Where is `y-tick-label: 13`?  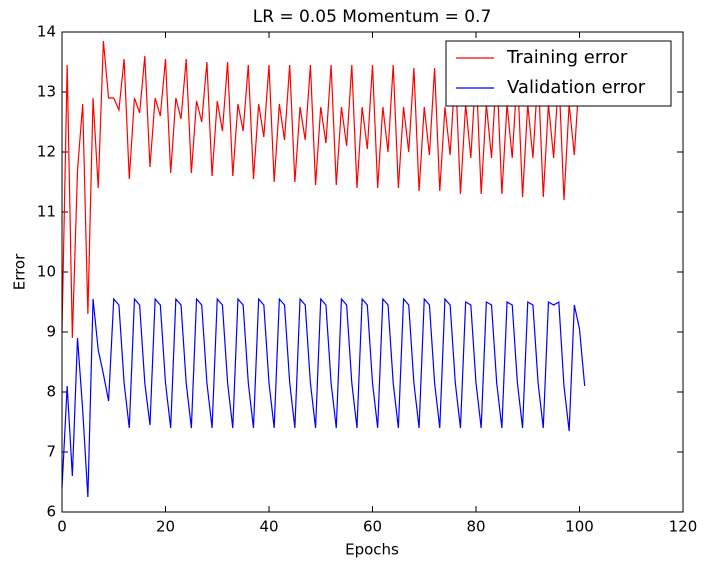
y-tick-label: 13 is located at coordinates (46, 92).